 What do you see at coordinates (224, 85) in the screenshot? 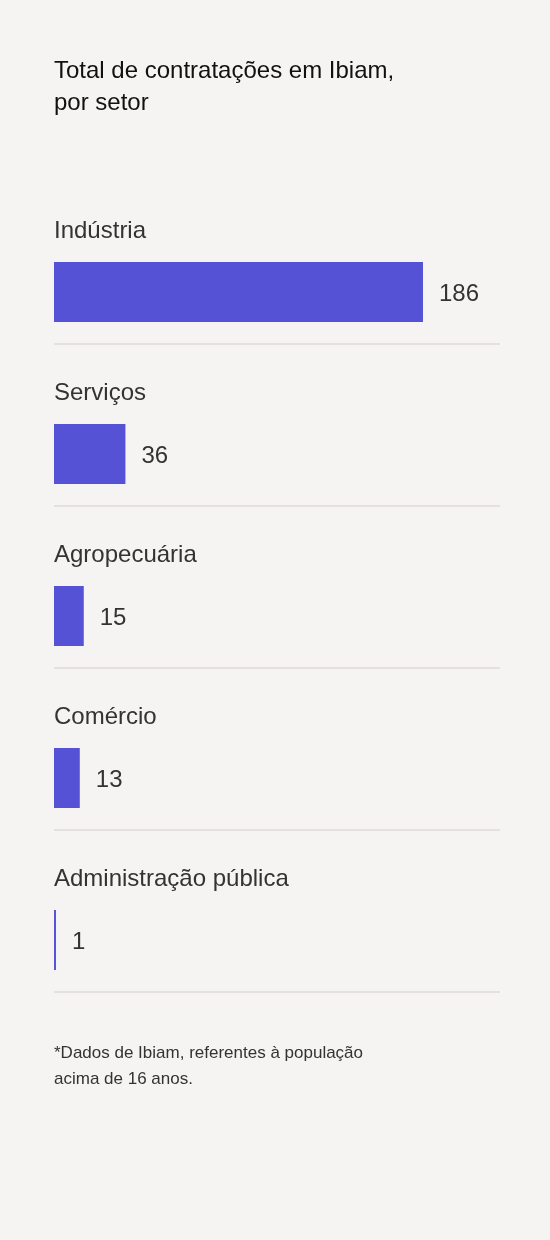
I see `chart-title: Total de contratações em Ibiam, por setor` at bounding box center [224, 85].